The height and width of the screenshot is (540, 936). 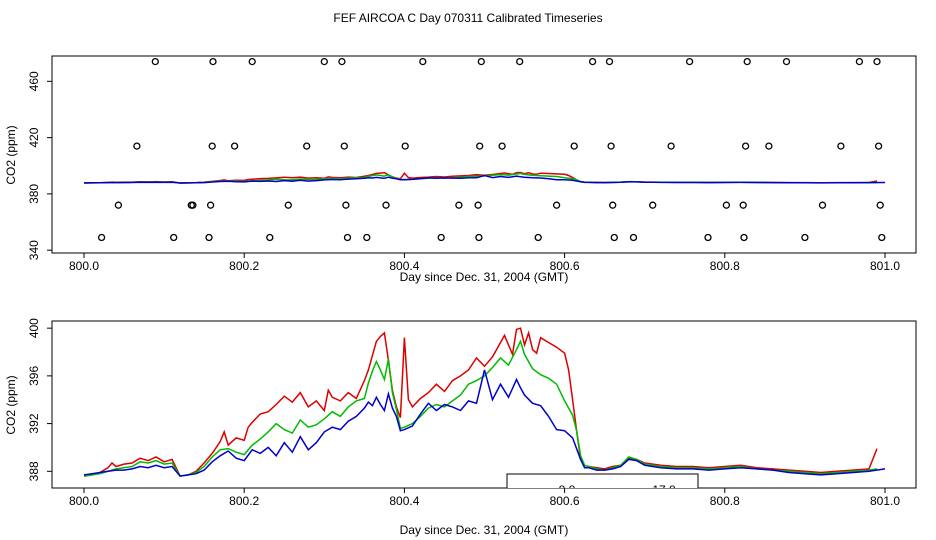 What do you see at coordinates (34, 423) in the screenshot?
I see `y-tick-label: 392` at bounding box center [34, 423].